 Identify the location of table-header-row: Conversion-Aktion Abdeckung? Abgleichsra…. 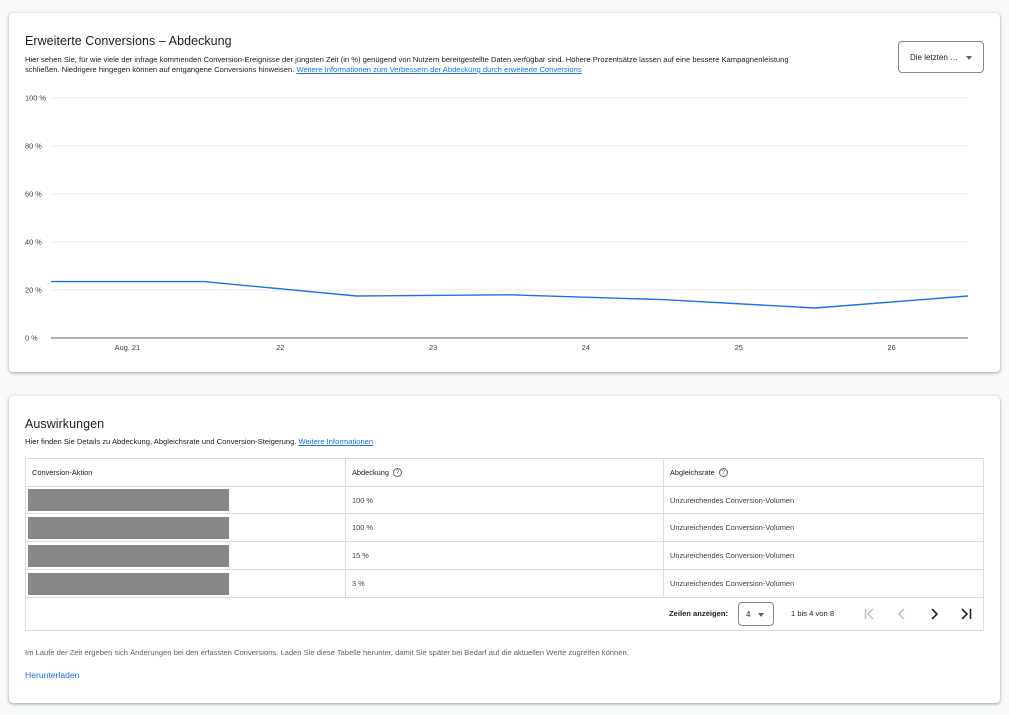
(504, 473).